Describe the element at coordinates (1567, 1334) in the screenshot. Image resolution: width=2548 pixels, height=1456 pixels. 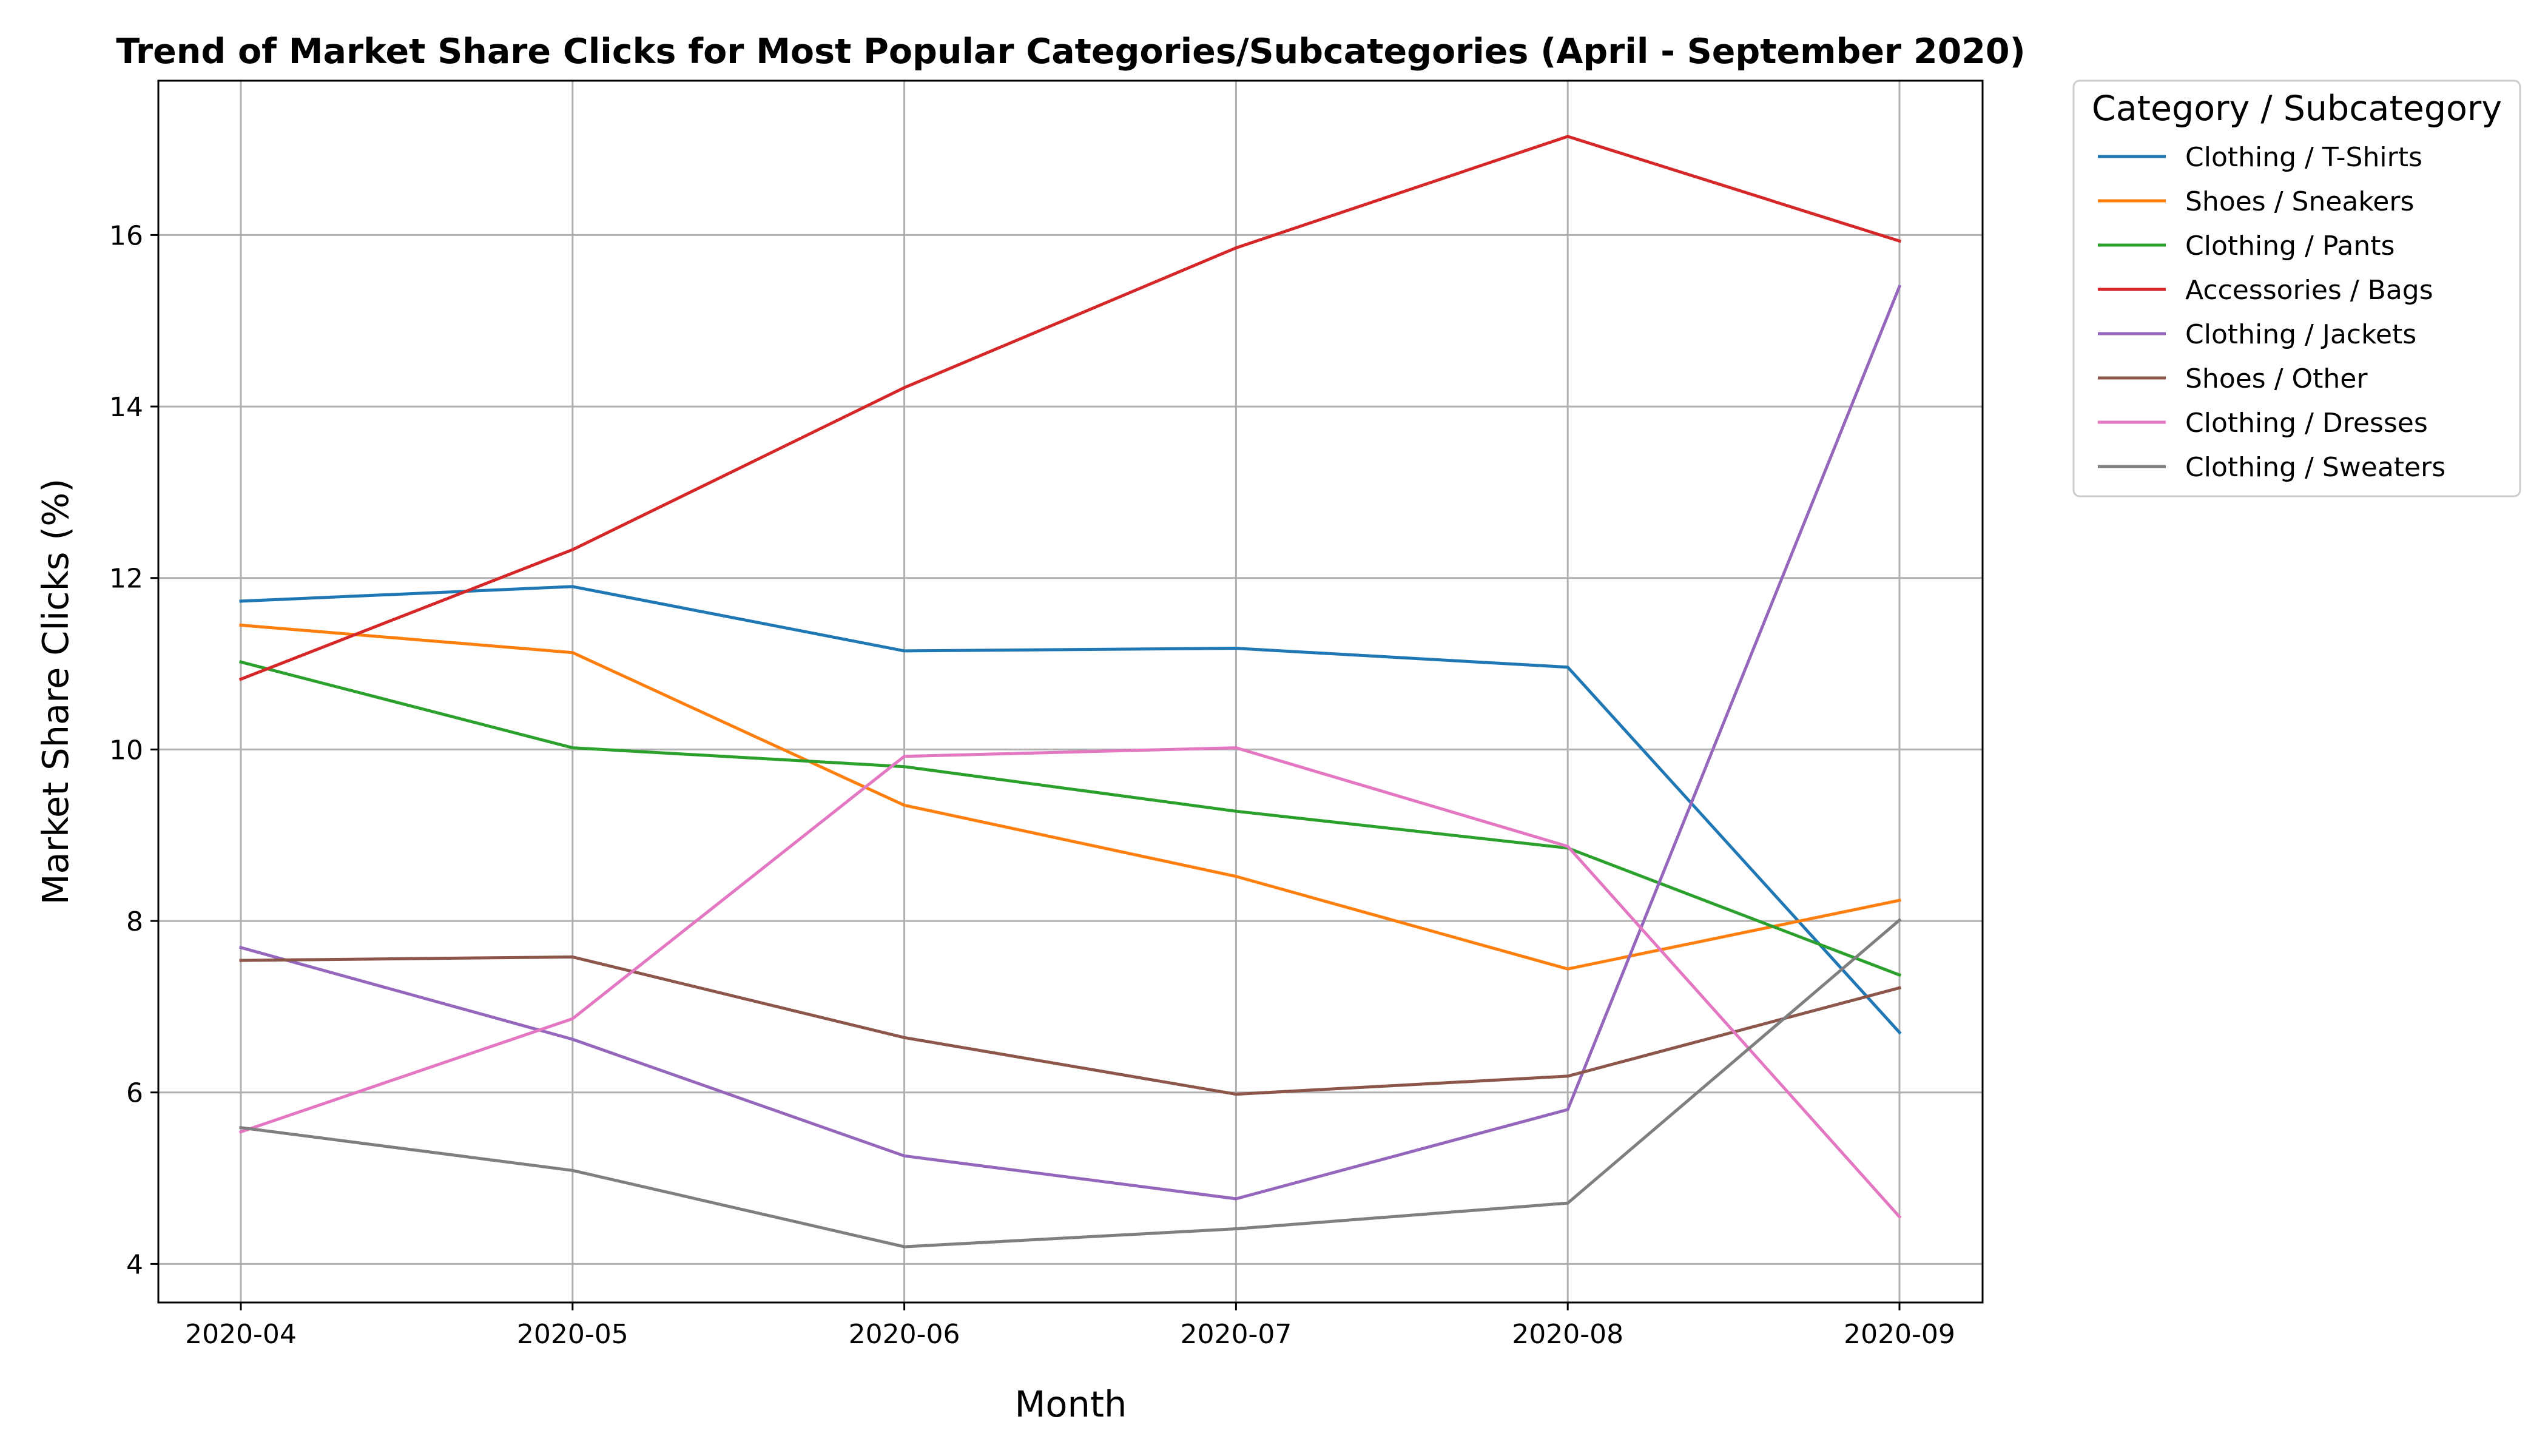
I see `x-tick-label: 2020-08` at that location.